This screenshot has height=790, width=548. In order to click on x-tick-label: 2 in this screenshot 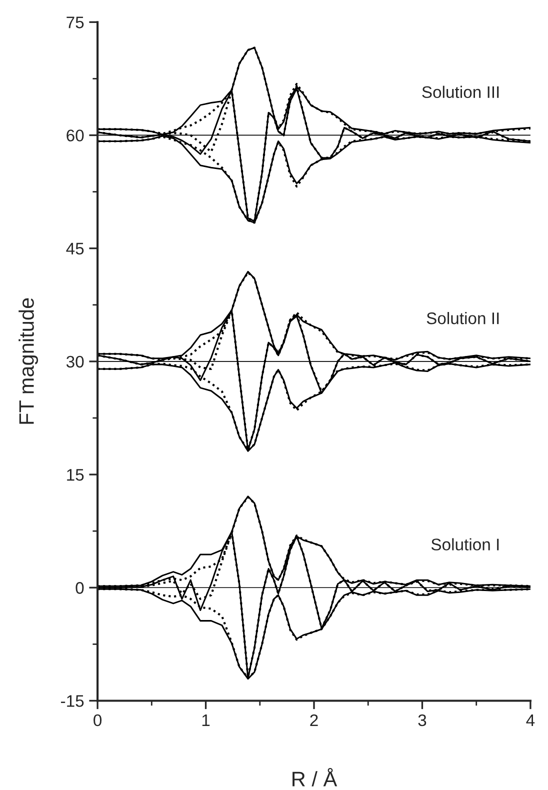, I will do `click(314, 720)`.